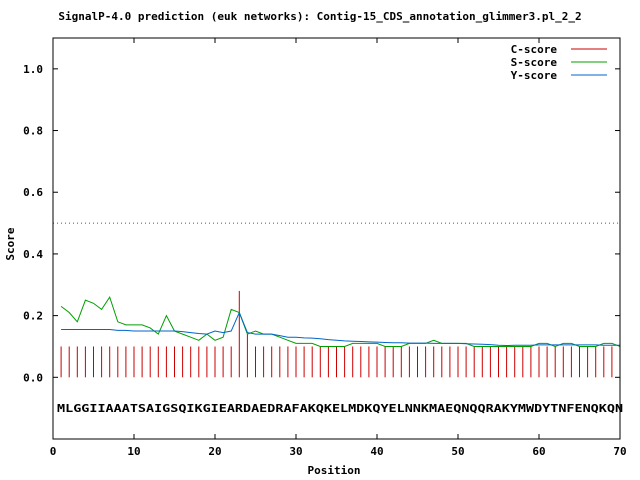 The width and height of the screenshot is (640, 480). I want to click on score-lines, so click(340, 321).